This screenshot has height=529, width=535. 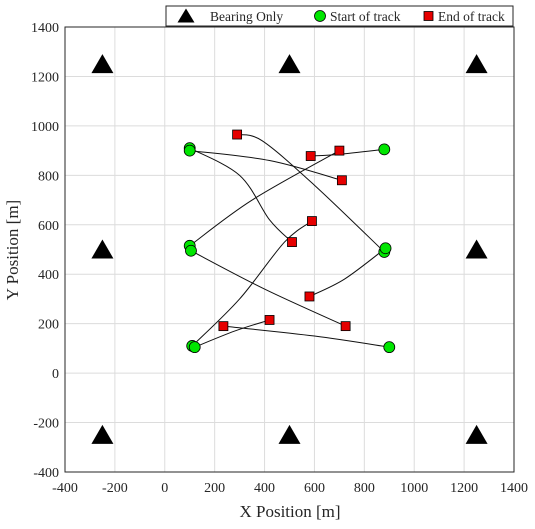 What do you see at coordinates (365, 16) in the screenshot?
I see `legend-start-label: Start of track` at bounding box center [365, 16].